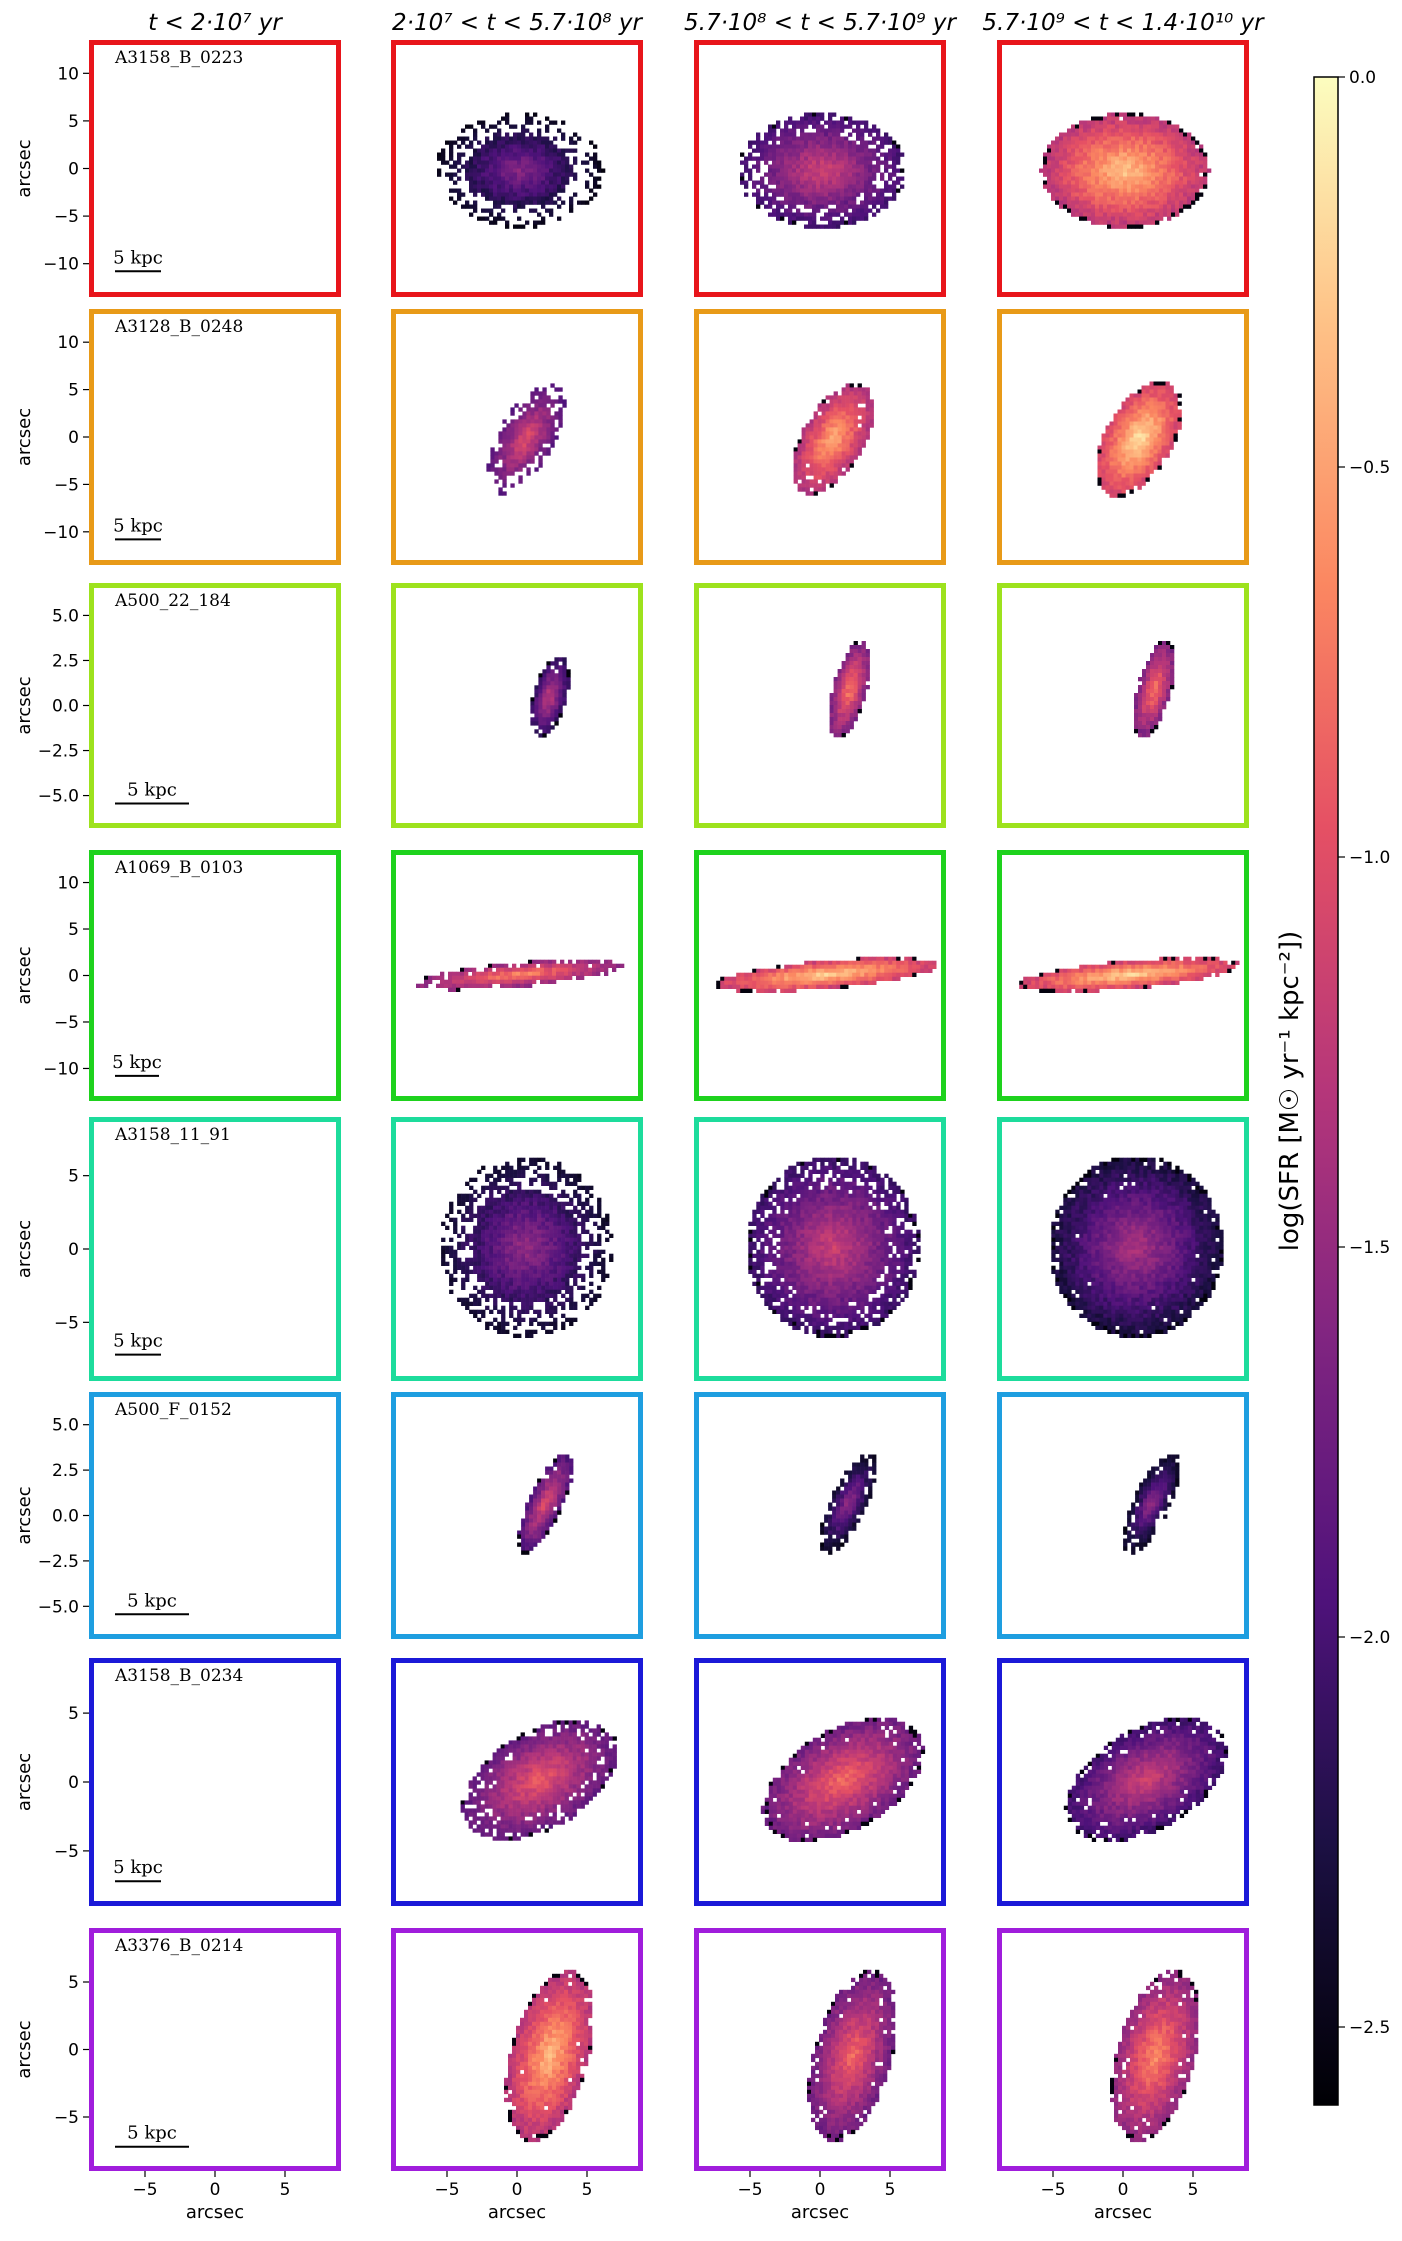 The height and width of the screenshot is (2241, 1402). What do you see at coordinates (24, 975) in the screenshot?
I see `y-axis-label: arcsec` at bounding box center [24, 975].